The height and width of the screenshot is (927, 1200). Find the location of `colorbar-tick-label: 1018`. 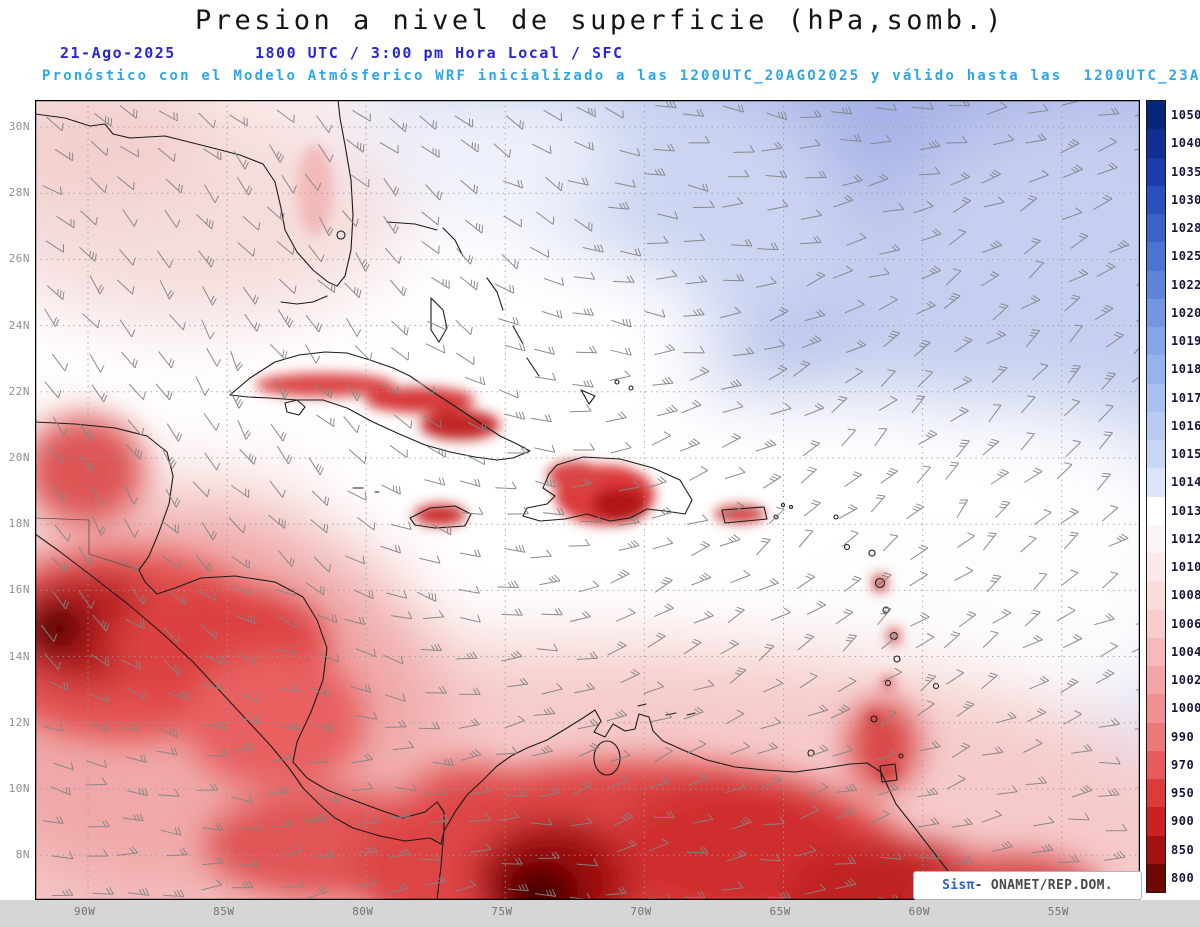

colorbar-tick-label: 1018 is located at coordinates (1185, 369).